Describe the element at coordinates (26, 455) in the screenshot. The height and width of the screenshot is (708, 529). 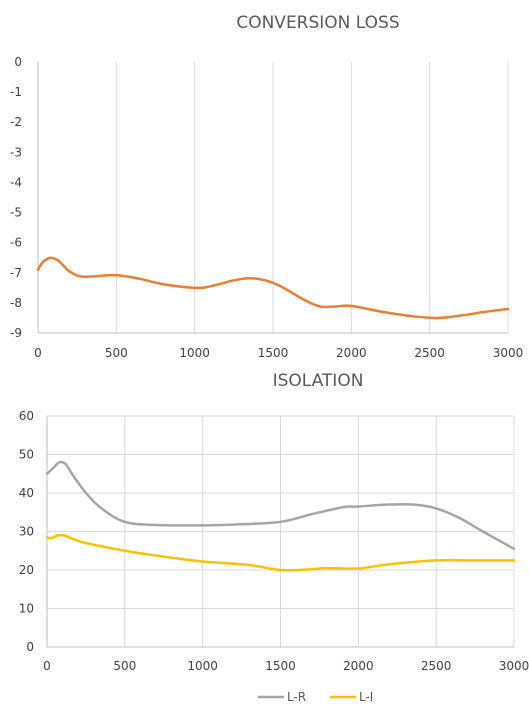
I see `y-tick-label: 50` at that location.